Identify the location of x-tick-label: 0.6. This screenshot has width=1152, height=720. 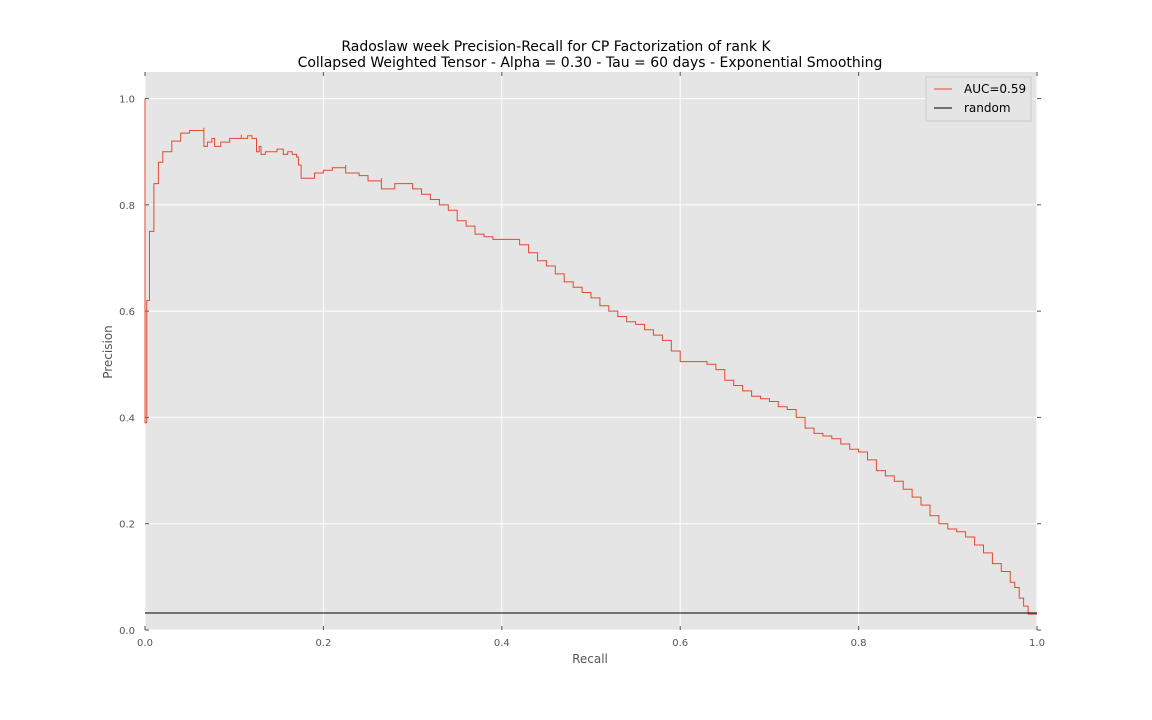
(680, 643).